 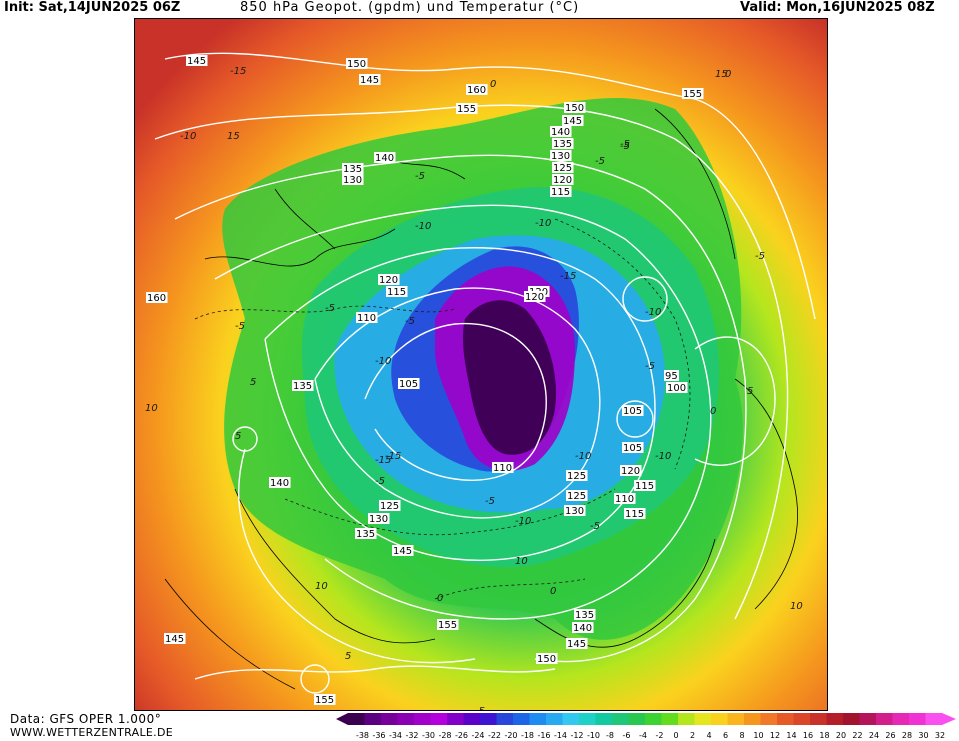 What do you see at coordinates (949, 719) in the screenshot?
I see `legend-arrow-right` at bounding box center [949, 719].